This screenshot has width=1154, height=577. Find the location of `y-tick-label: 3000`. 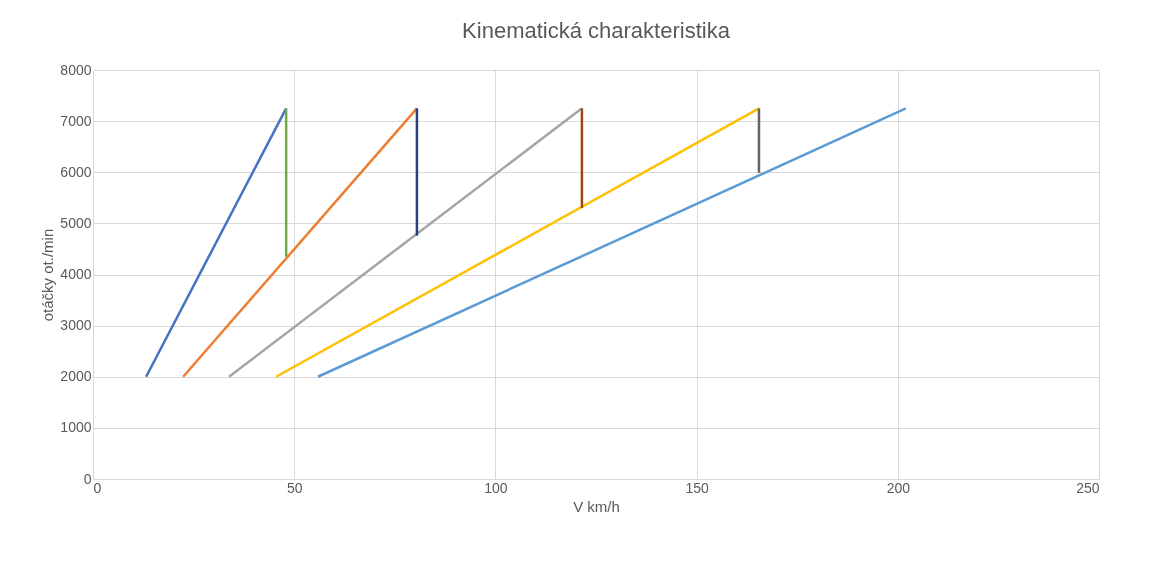

y-tick-label: 3000 is located at coordinates (76, 325).